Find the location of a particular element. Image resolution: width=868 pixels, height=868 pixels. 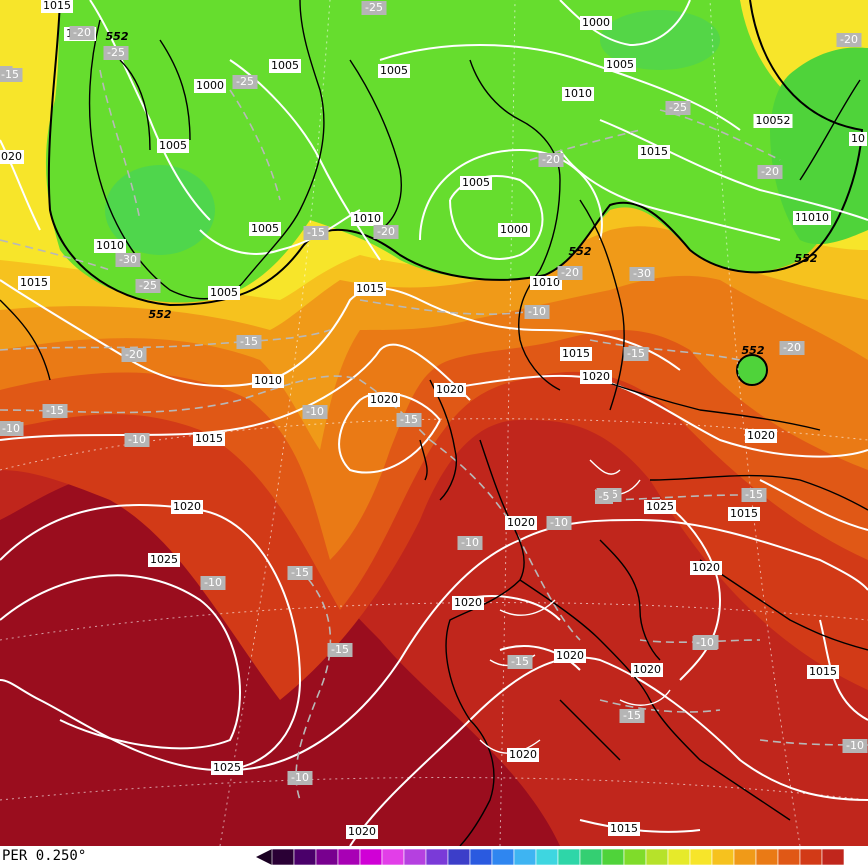

pressure-label: 1025 is located at coordinates (164, 560).